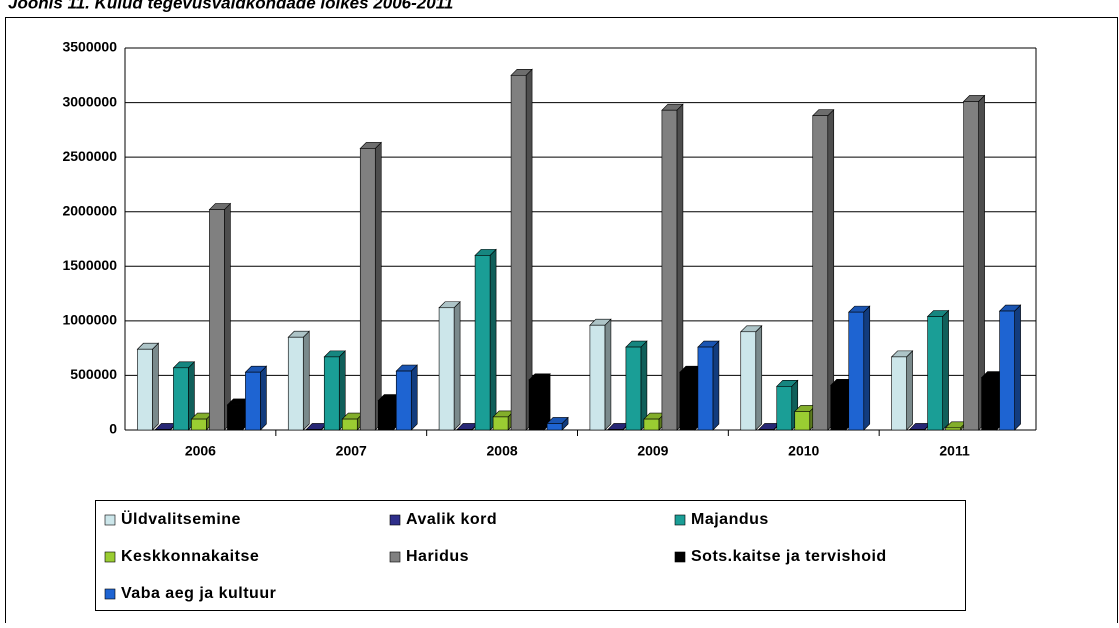  I want to click on y-tick-label: 0, so click(113, 429).